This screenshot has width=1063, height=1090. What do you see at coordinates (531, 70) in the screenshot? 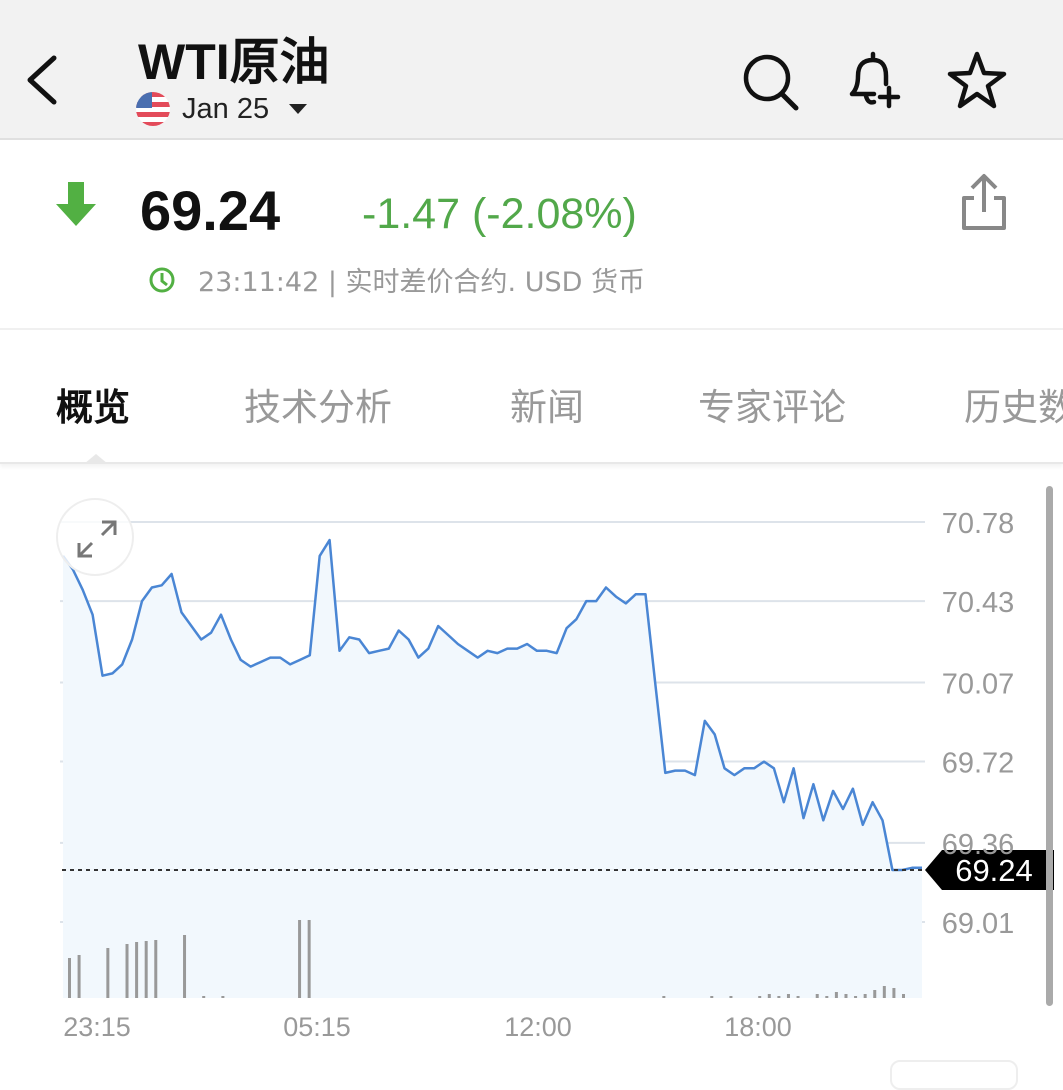
I see `top-bar: WTI原油 Jan 25` at bounding box center [531, 70].